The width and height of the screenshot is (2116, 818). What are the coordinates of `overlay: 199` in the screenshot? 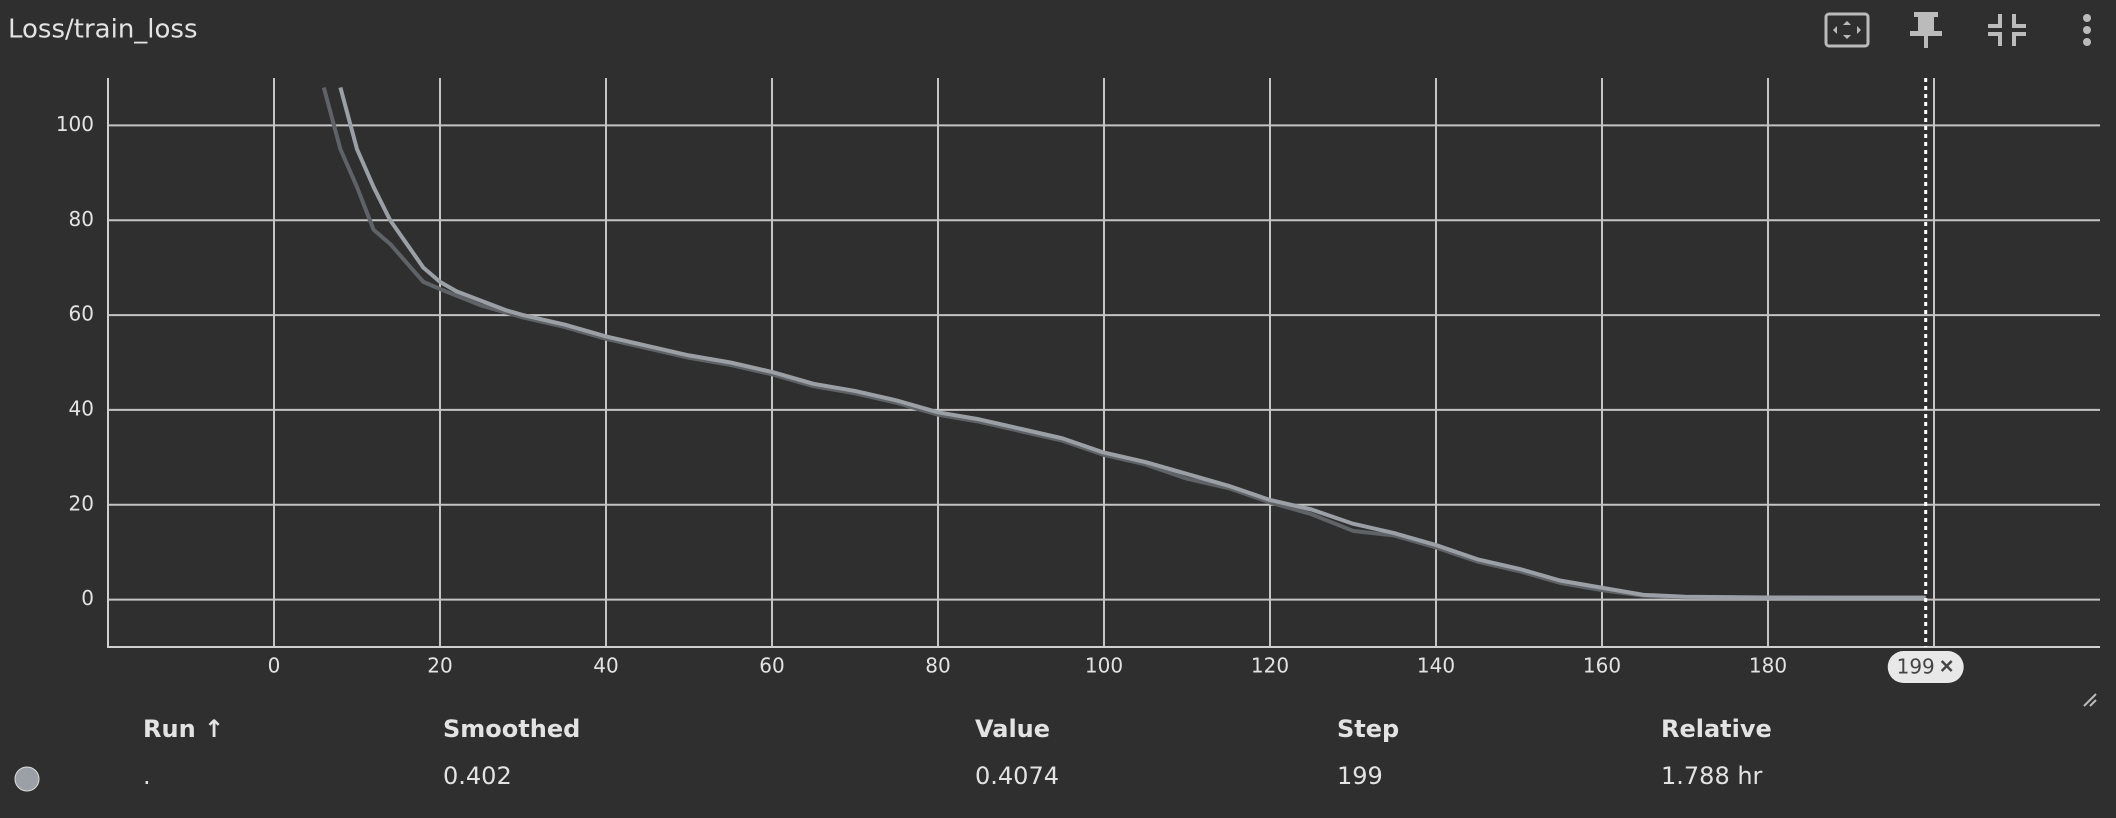 It's located at (1925, 380).